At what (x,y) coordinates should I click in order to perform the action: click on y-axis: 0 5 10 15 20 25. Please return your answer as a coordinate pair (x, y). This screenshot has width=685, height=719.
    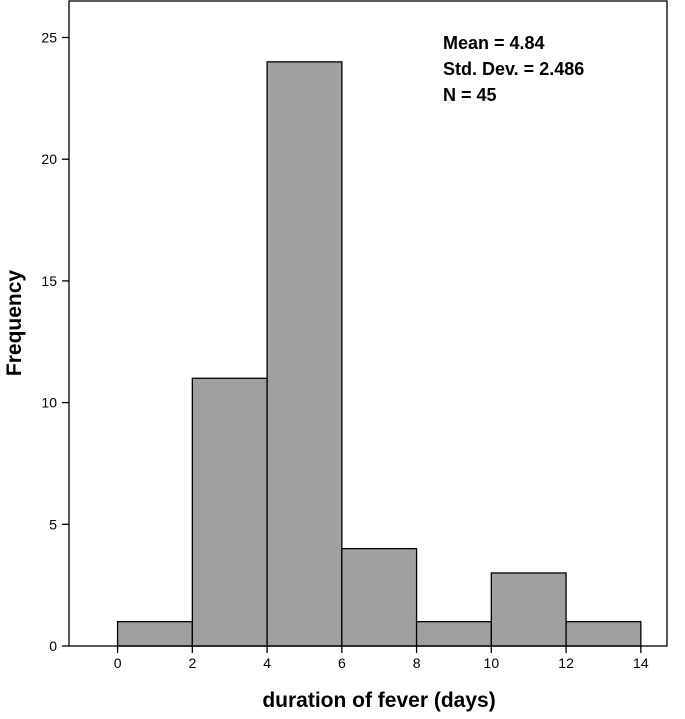
    Looking at the image, I should click on (55, 342).